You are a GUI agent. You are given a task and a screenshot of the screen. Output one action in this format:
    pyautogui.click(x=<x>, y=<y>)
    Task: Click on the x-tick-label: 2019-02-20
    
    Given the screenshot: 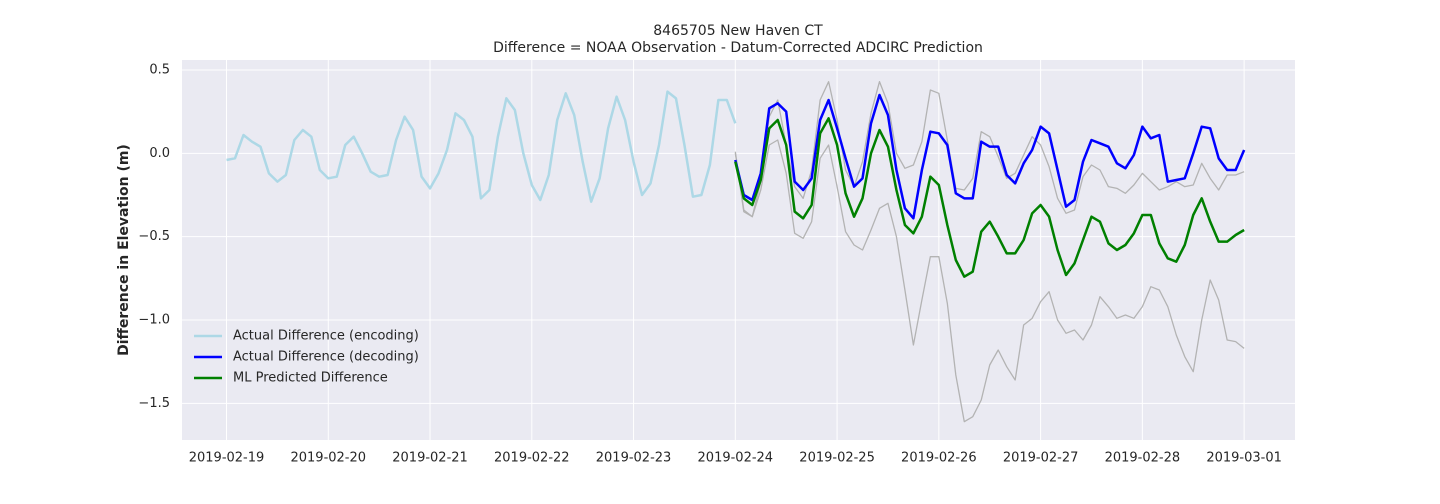 What is the action you would take?
    pyautogui.click(x=328, y=458)
    